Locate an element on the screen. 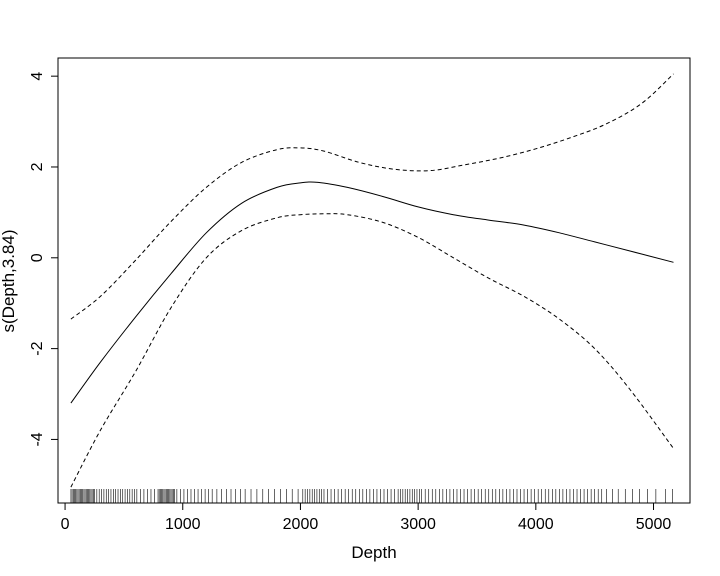 The image size is (720, 576). x-axis: 0 1000 2000 3000 4000 5000 is located at coordinates (366, 517).